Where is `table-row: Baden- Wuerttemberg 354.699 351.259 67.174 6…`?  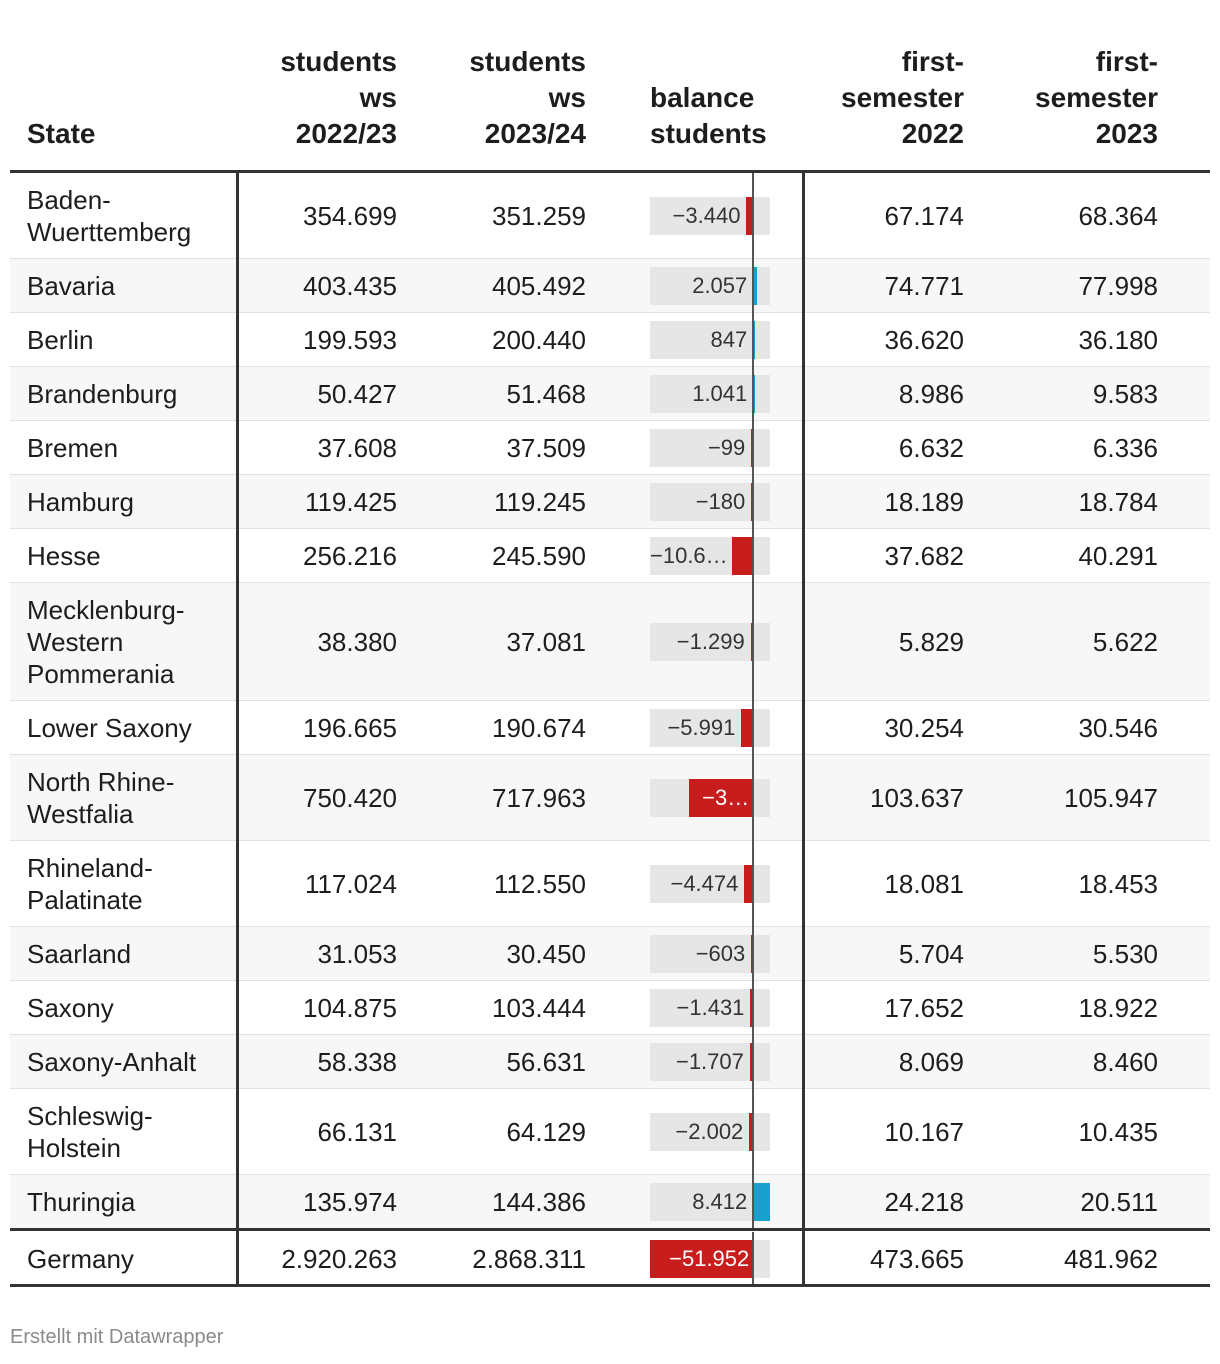
table-row: Baden- Wuerttemberg 354.699 351.259 67.174 6… is located at coordinates (610, 216).